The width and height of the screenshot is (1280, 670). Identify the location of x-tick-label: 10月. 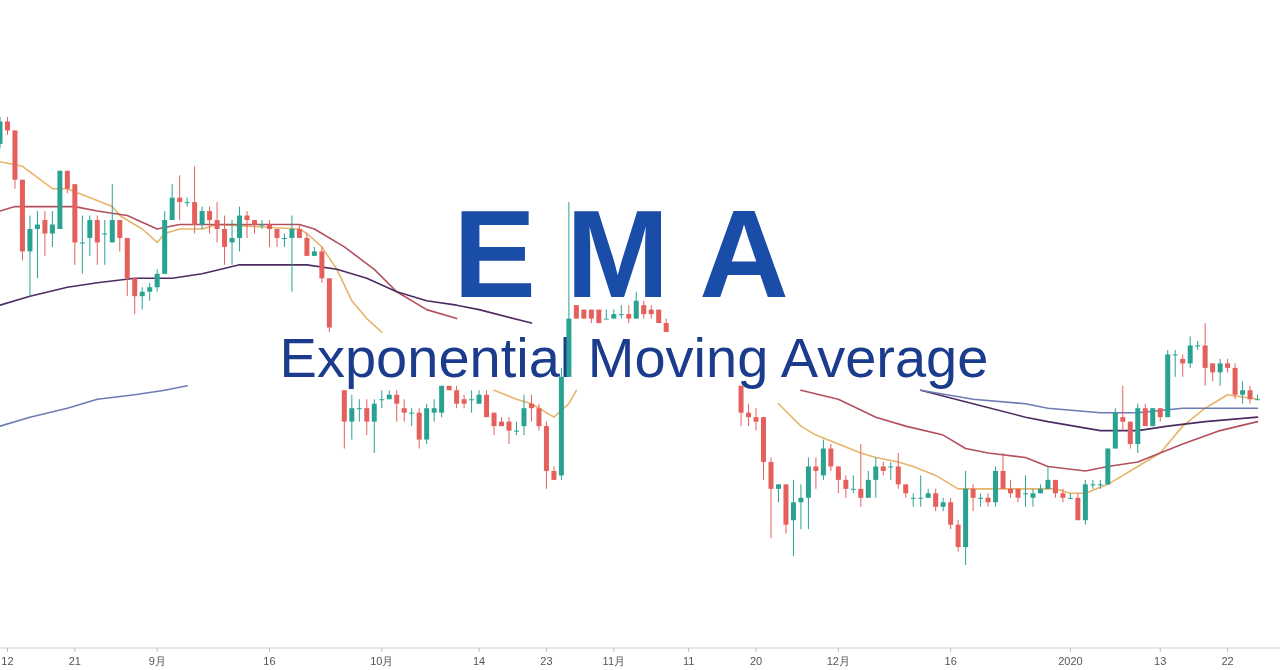
(382, 661).